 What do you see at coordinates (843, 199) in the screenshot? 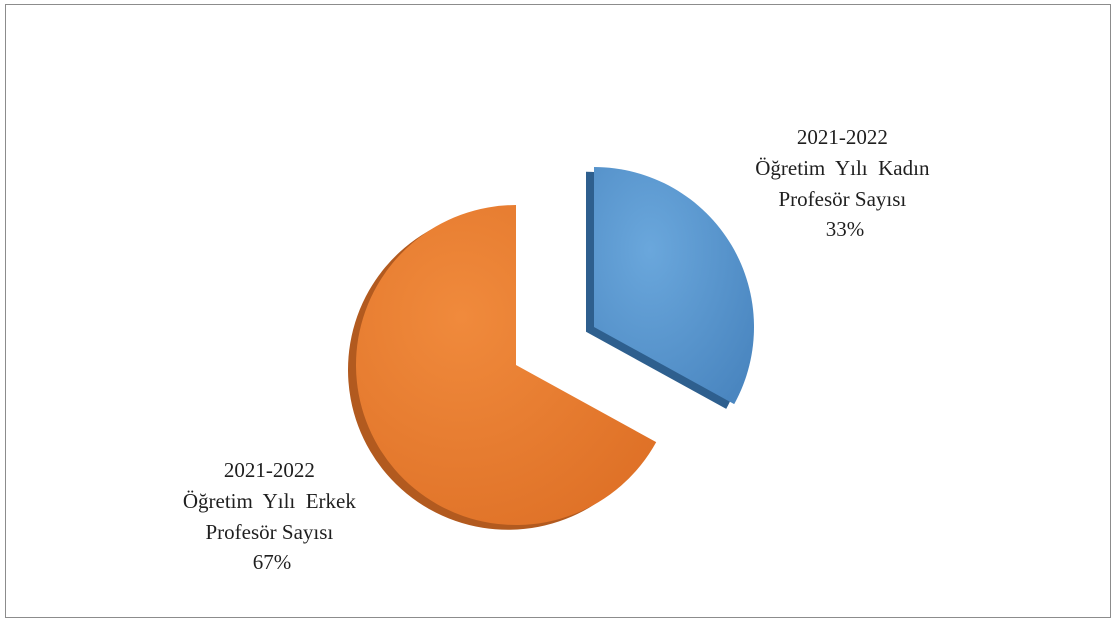
I see `slice-label-kadin-line-3: Profesör Sayısı` at bounding box center [843, 199].